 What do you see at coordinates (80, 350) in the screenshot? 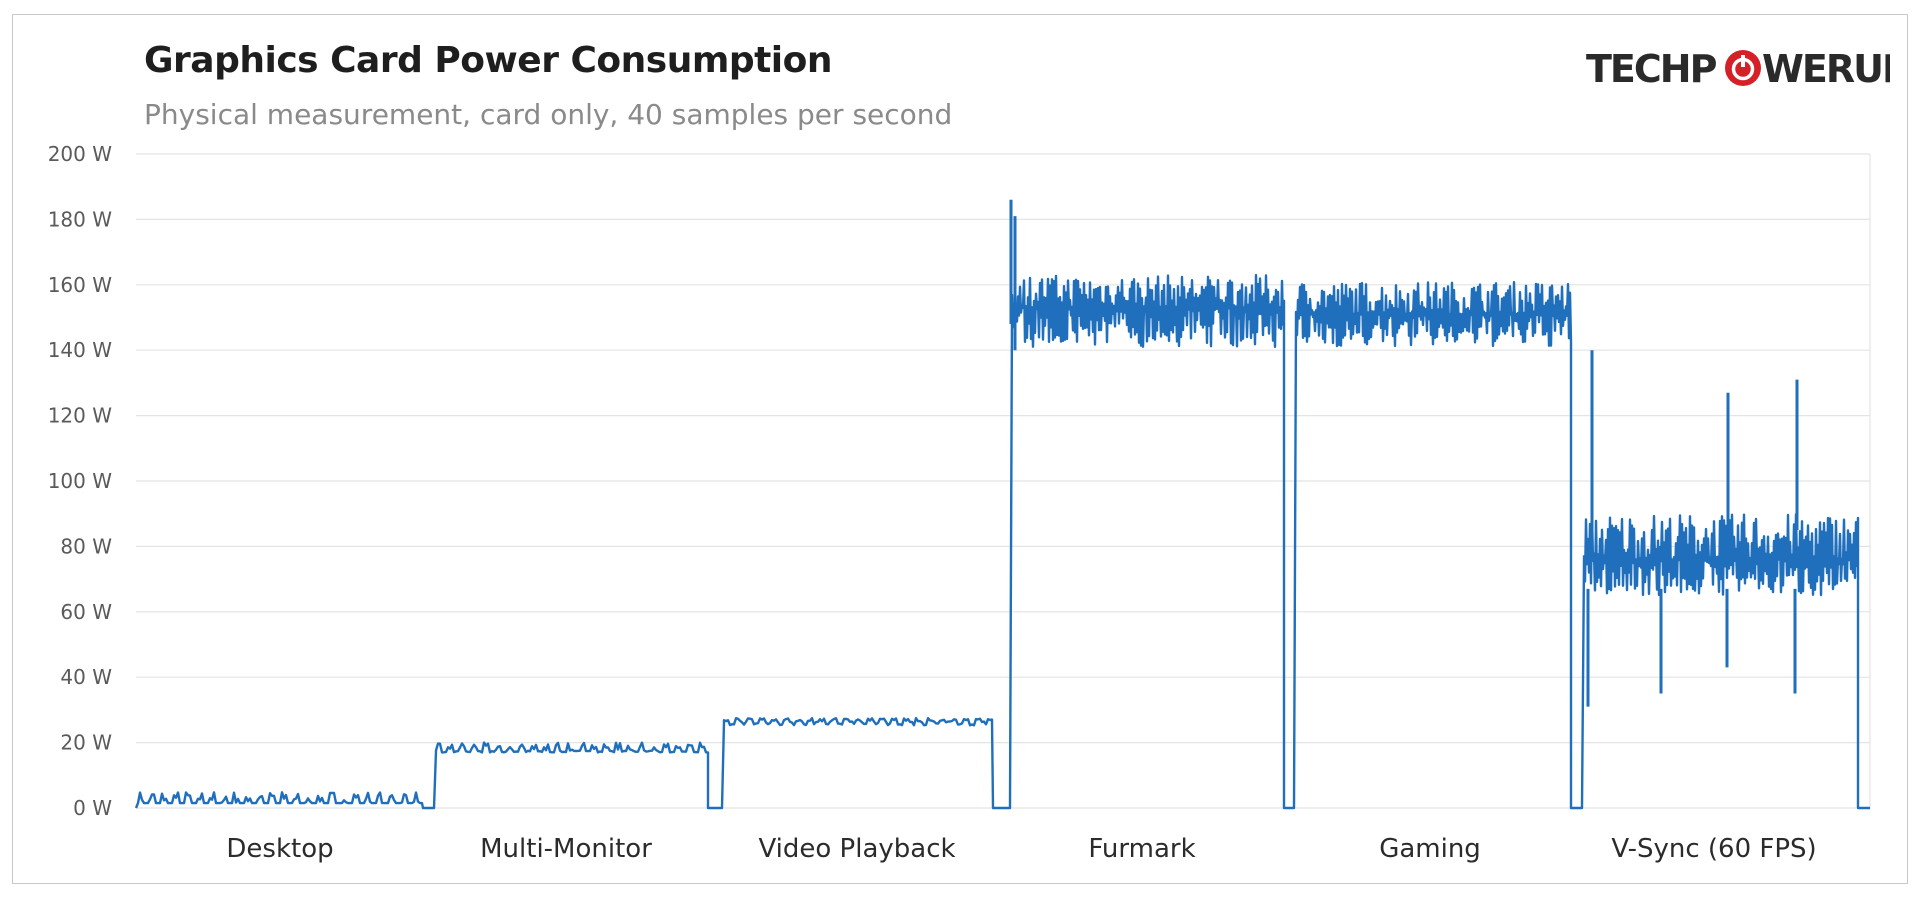
I see `y-tick-label: 140 W` at bounding box center [80, 350].